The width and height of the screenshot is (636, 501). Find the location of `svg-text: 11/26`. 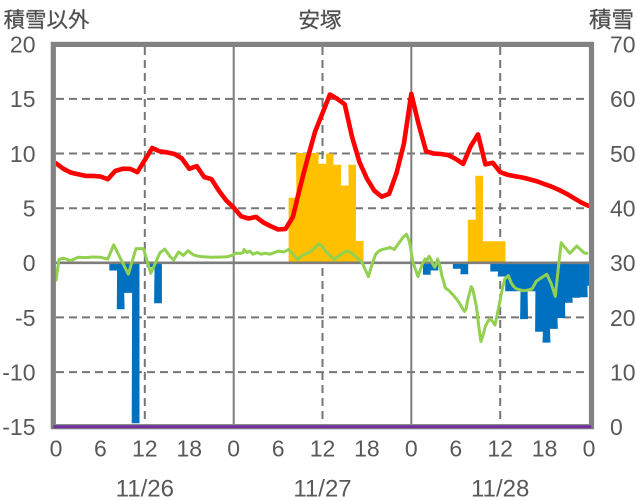

svg-text: 11/26 is located at coordinates (145, 488).